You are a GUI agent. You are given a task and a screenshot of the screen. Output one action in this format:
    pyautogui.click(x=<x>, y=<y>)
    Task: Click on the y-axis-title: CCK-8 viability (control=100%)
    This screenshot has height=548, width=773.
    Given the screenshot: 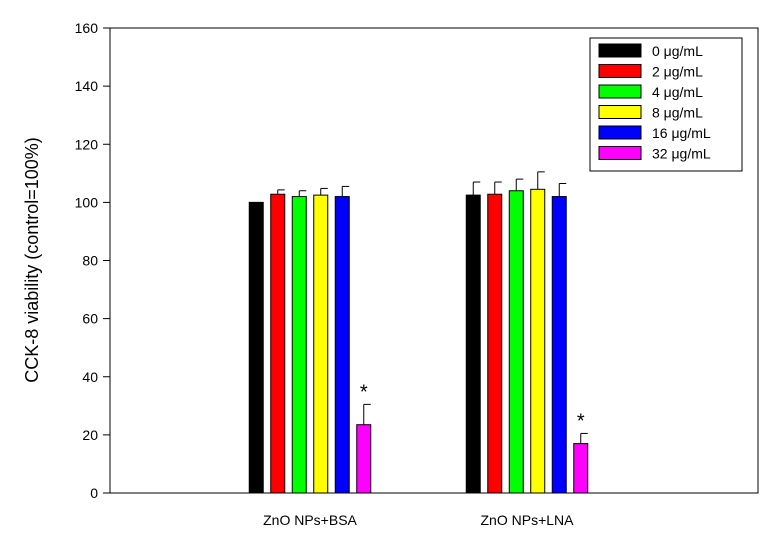 What is the action you would take?
    pyautogui.click(x=32, y=260)
    